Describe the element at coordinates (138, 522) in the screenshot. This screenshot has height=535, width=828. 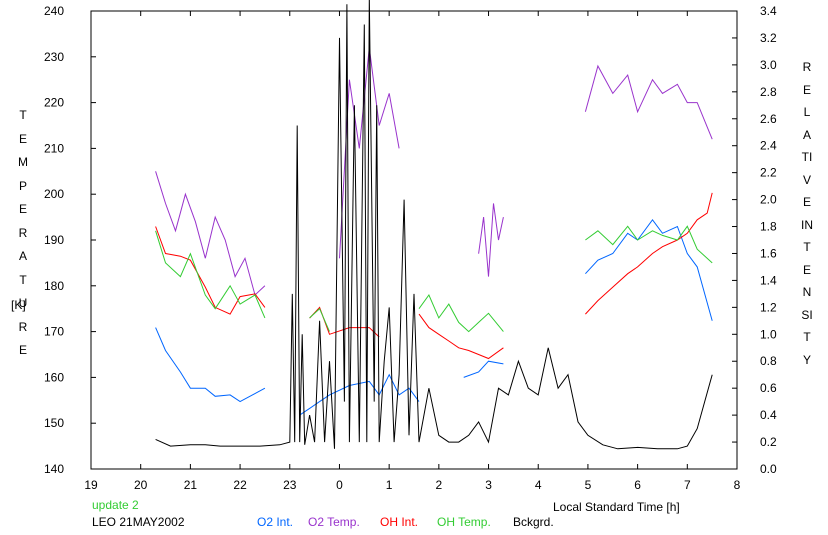
I see `station-date-label: LEO 21MAY2002` at that location.